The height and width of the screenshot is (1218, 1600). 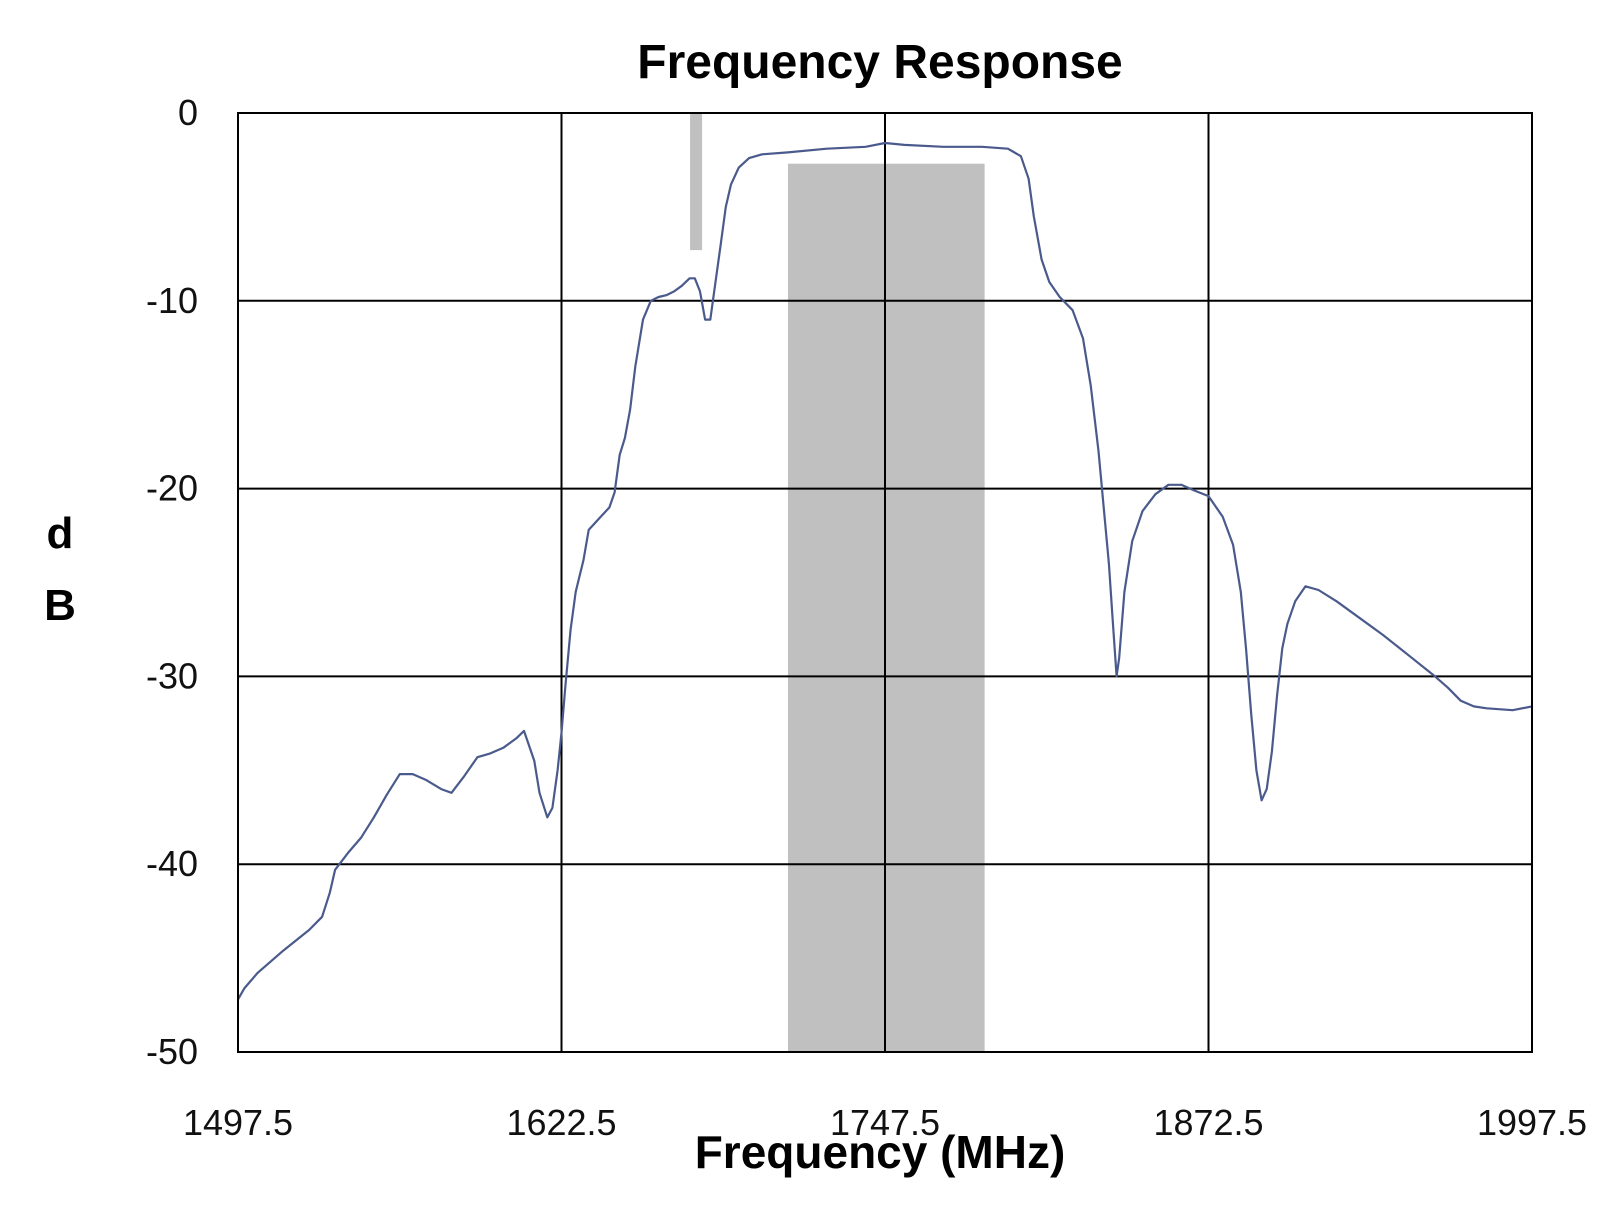 I want to click on x-tick-label: 1497.5, so click(x=238, y=1122).